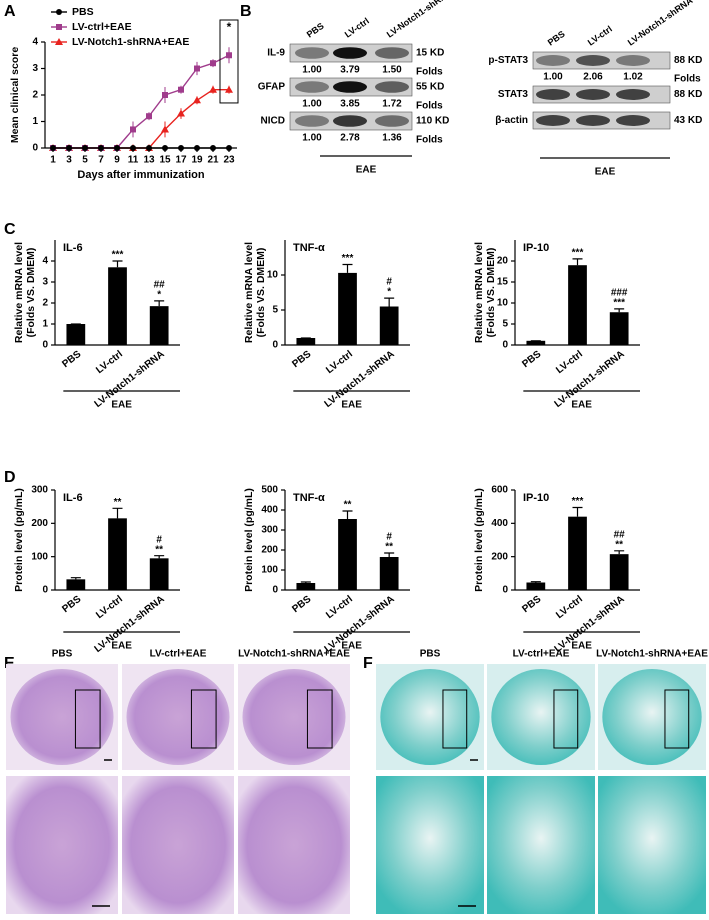 This screenshot has width=709, height=920. Describe the element at coordinates (392, 104) in the screenshot. I see `fold-value: 1.72` at that location.